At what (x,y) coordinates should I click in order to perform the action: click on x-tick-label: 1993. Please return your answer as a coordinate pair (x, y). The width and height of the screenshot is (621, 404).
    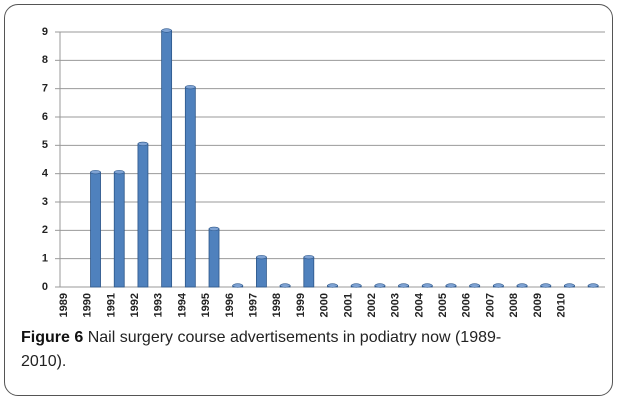
    Looking at the image, I should click on (159, 305).